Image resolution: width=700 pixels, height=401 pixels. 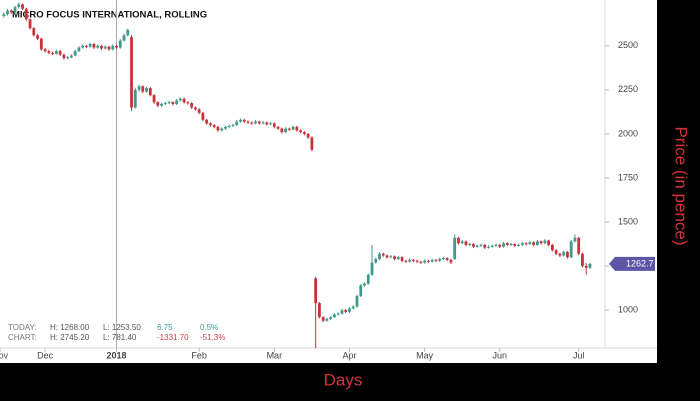 What do you see at coordinates (116, 355) in the screenshot?
I see `x-tick-label: 2018` at bounding box center [116, 355].